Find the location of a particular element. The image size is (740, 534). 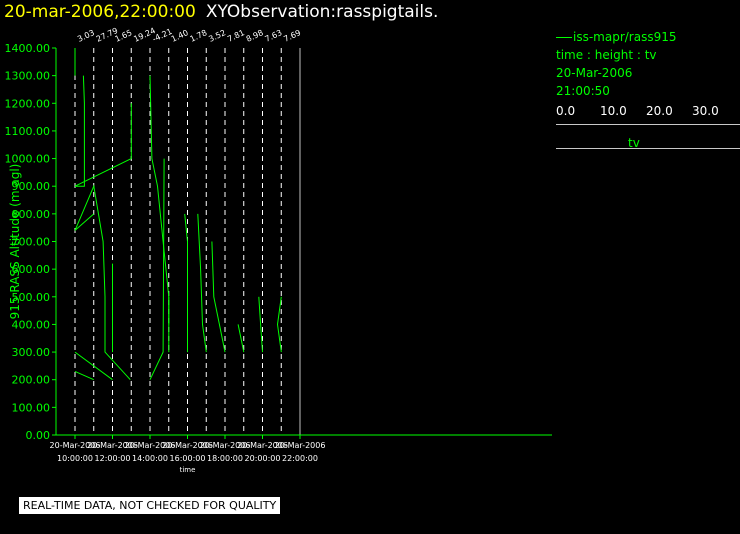

x-axis-label: time is located at coordinates (188, 470).